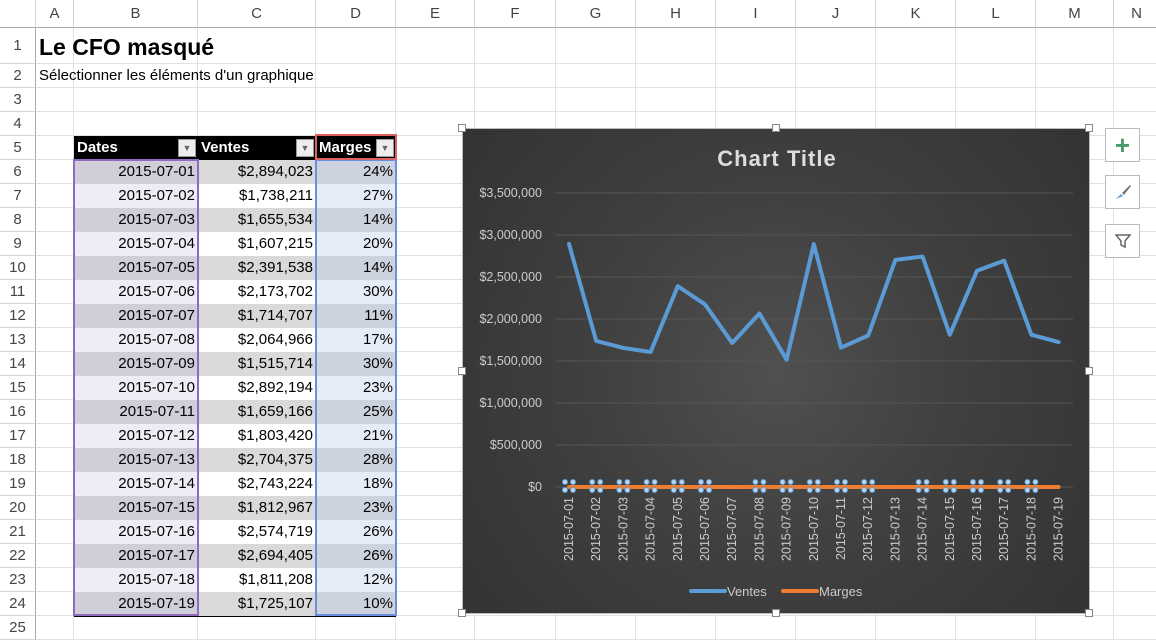 The height and width of the screenshot is (640, 1156). I want to click on table-cell: $2,894,023, so click(257, 172).